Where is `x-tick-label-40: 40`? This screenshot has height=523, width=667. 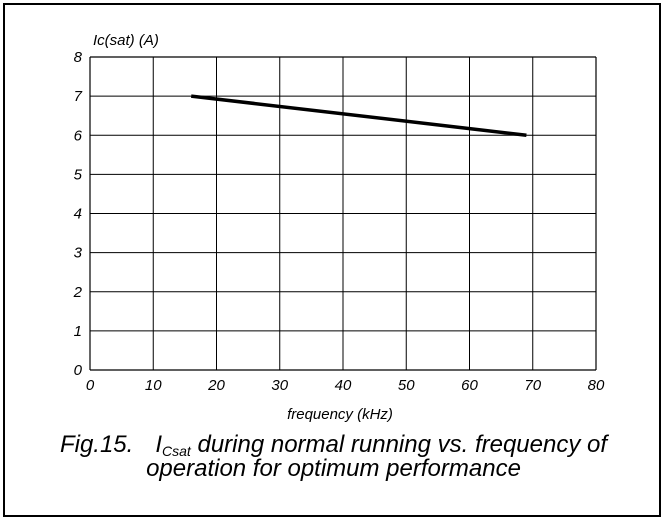 x-tick-label-40: 40 is located at coordinates (343, 385).